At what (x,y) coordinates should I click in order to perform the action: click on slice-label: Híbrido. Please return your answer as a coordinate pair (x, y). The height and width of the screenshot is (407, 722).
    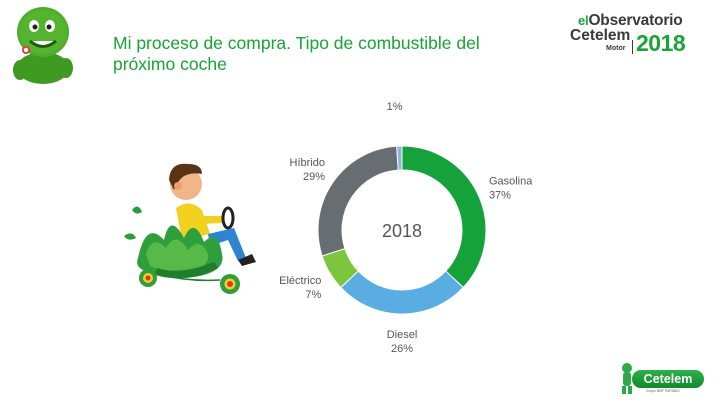
    Looking at the image, I should click on (307, 163).